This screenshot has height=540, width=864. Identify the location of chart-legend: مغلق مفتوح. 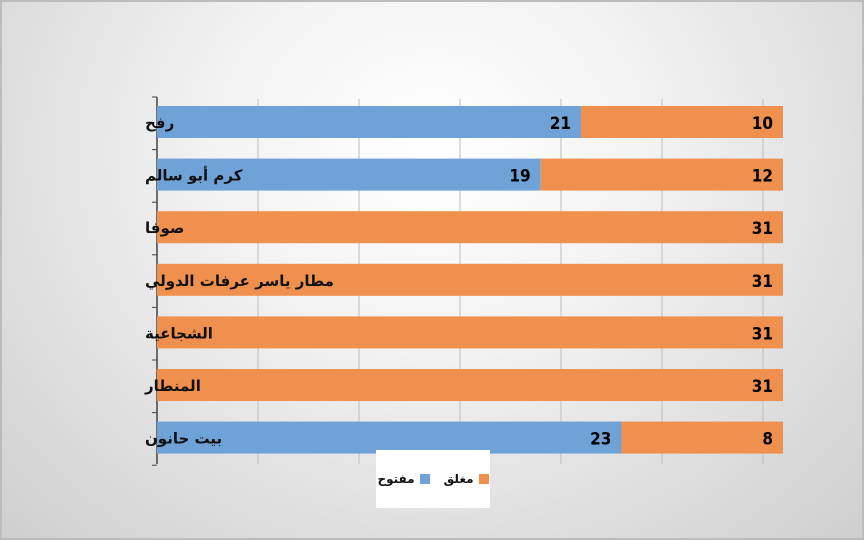
(433, 479).